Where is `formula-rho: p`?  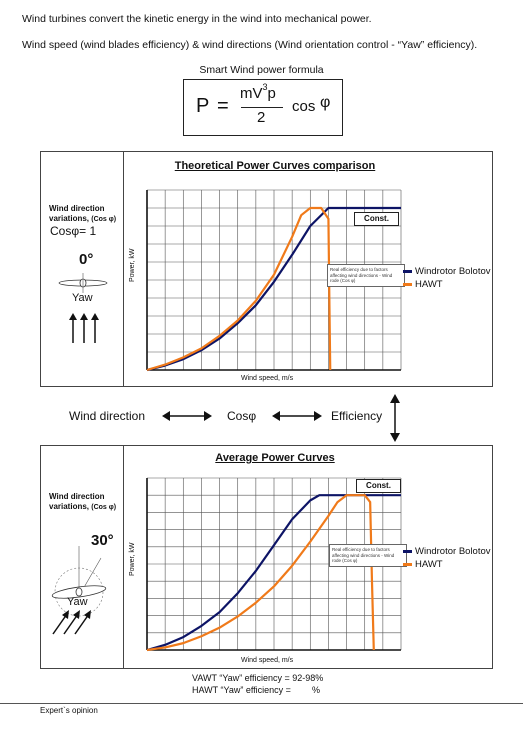
formula-rho: p is located at coordinates (271, 93).